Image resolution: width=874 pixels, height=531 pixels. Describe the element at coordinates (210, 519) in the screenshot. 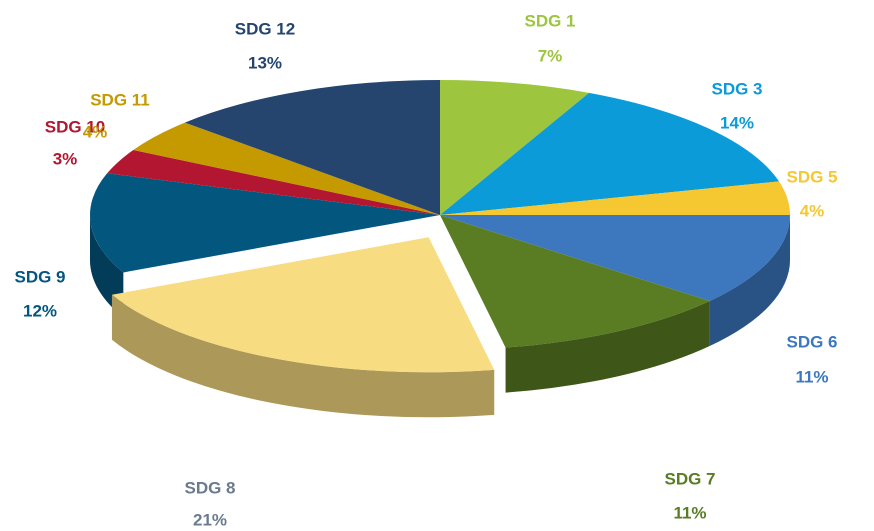

I see `value-label: 21%` at that location.